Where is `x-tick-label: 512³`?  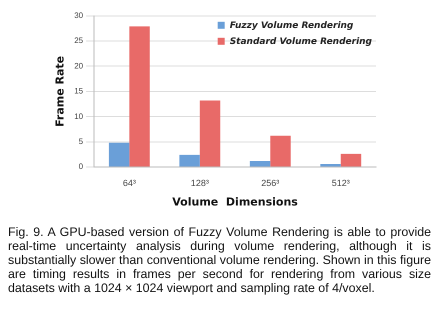
x-tick-label: 512³ is located at coordinates (341, 183).